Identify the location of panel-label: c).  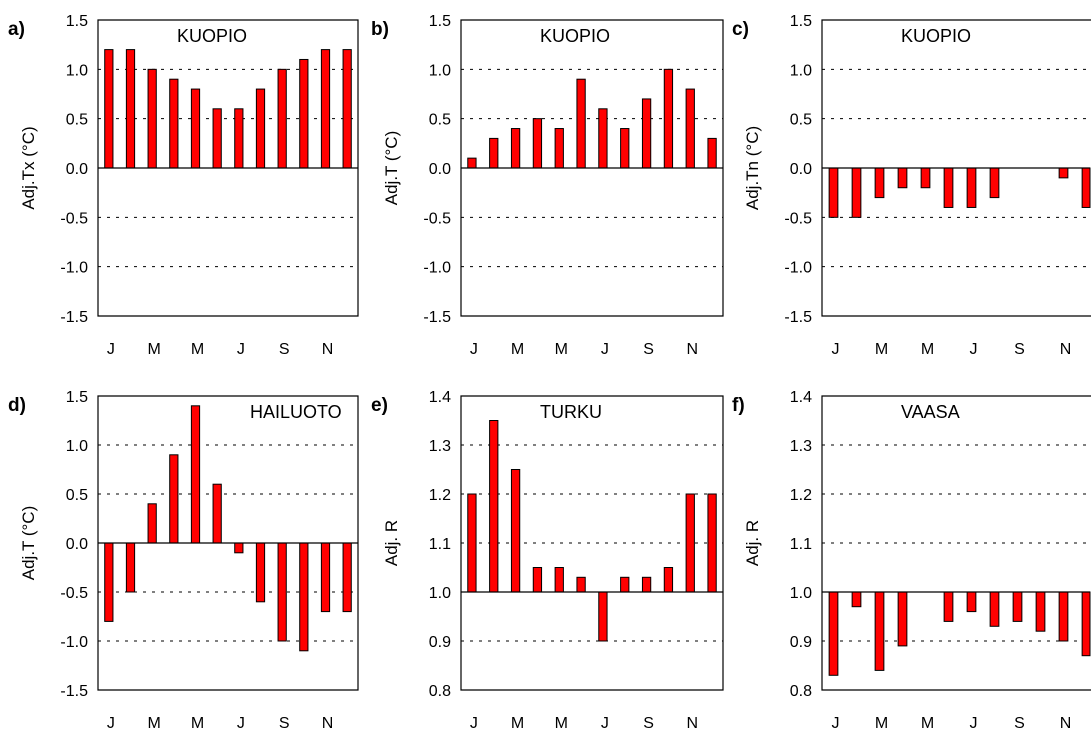
(740, 29).